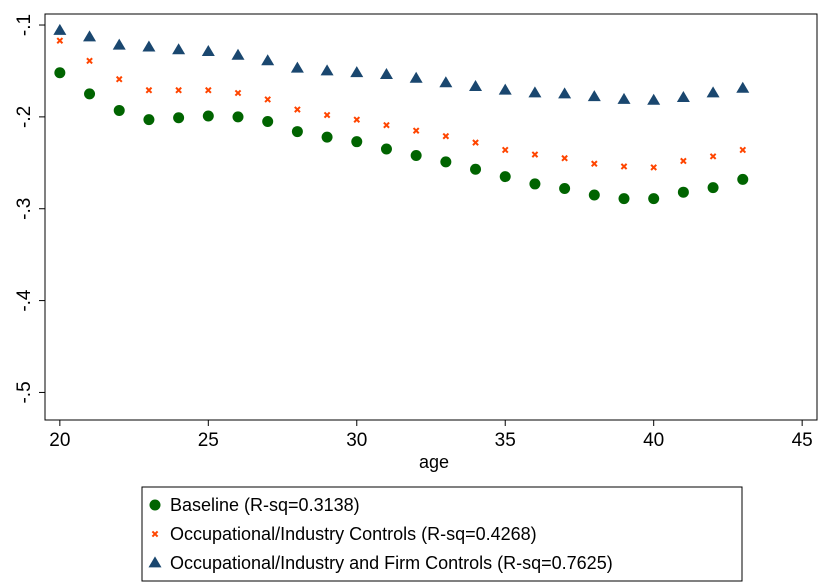 This screenshot has width=822, height=582. I want to click on x-tick-label: 30, so click(356, 440).